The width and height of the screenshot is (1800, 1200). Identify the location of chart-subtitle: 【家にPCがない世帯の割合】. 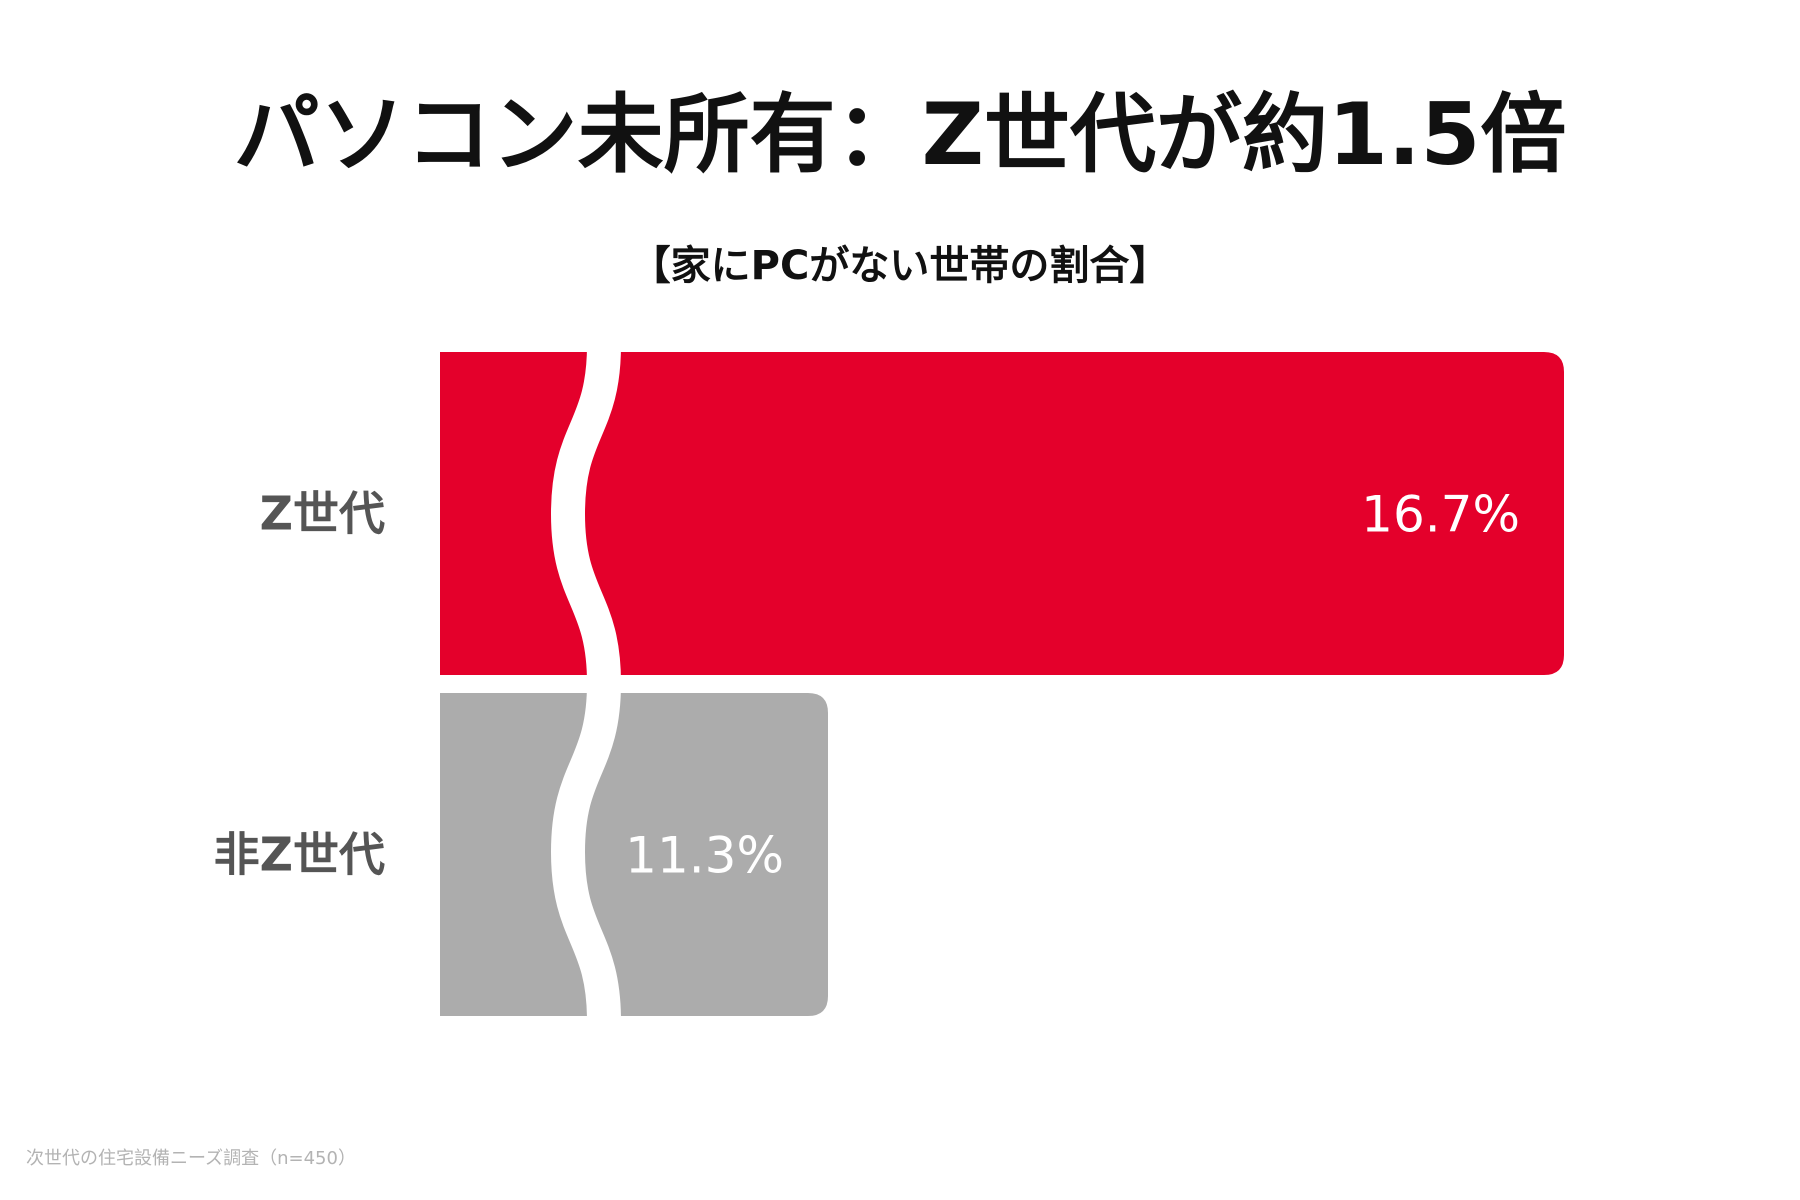
(900, 266).